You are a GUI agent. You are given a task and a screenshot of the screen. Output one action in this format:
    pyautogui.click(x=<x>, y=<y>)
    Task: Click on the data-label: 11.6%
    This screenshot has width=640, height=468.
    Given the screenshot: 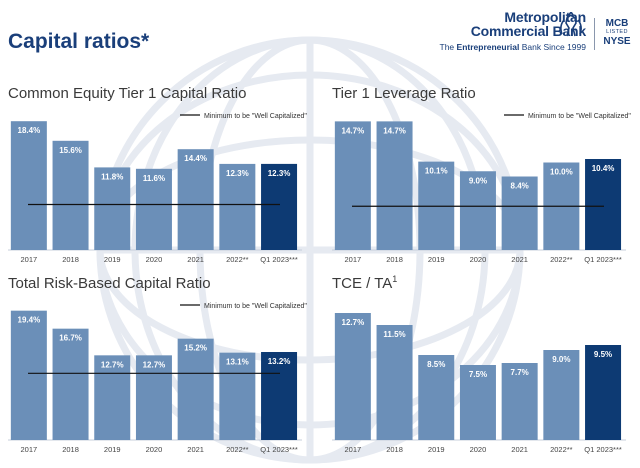 What is the action you would take?
    pyautogui.click(x=154, y=178)
    